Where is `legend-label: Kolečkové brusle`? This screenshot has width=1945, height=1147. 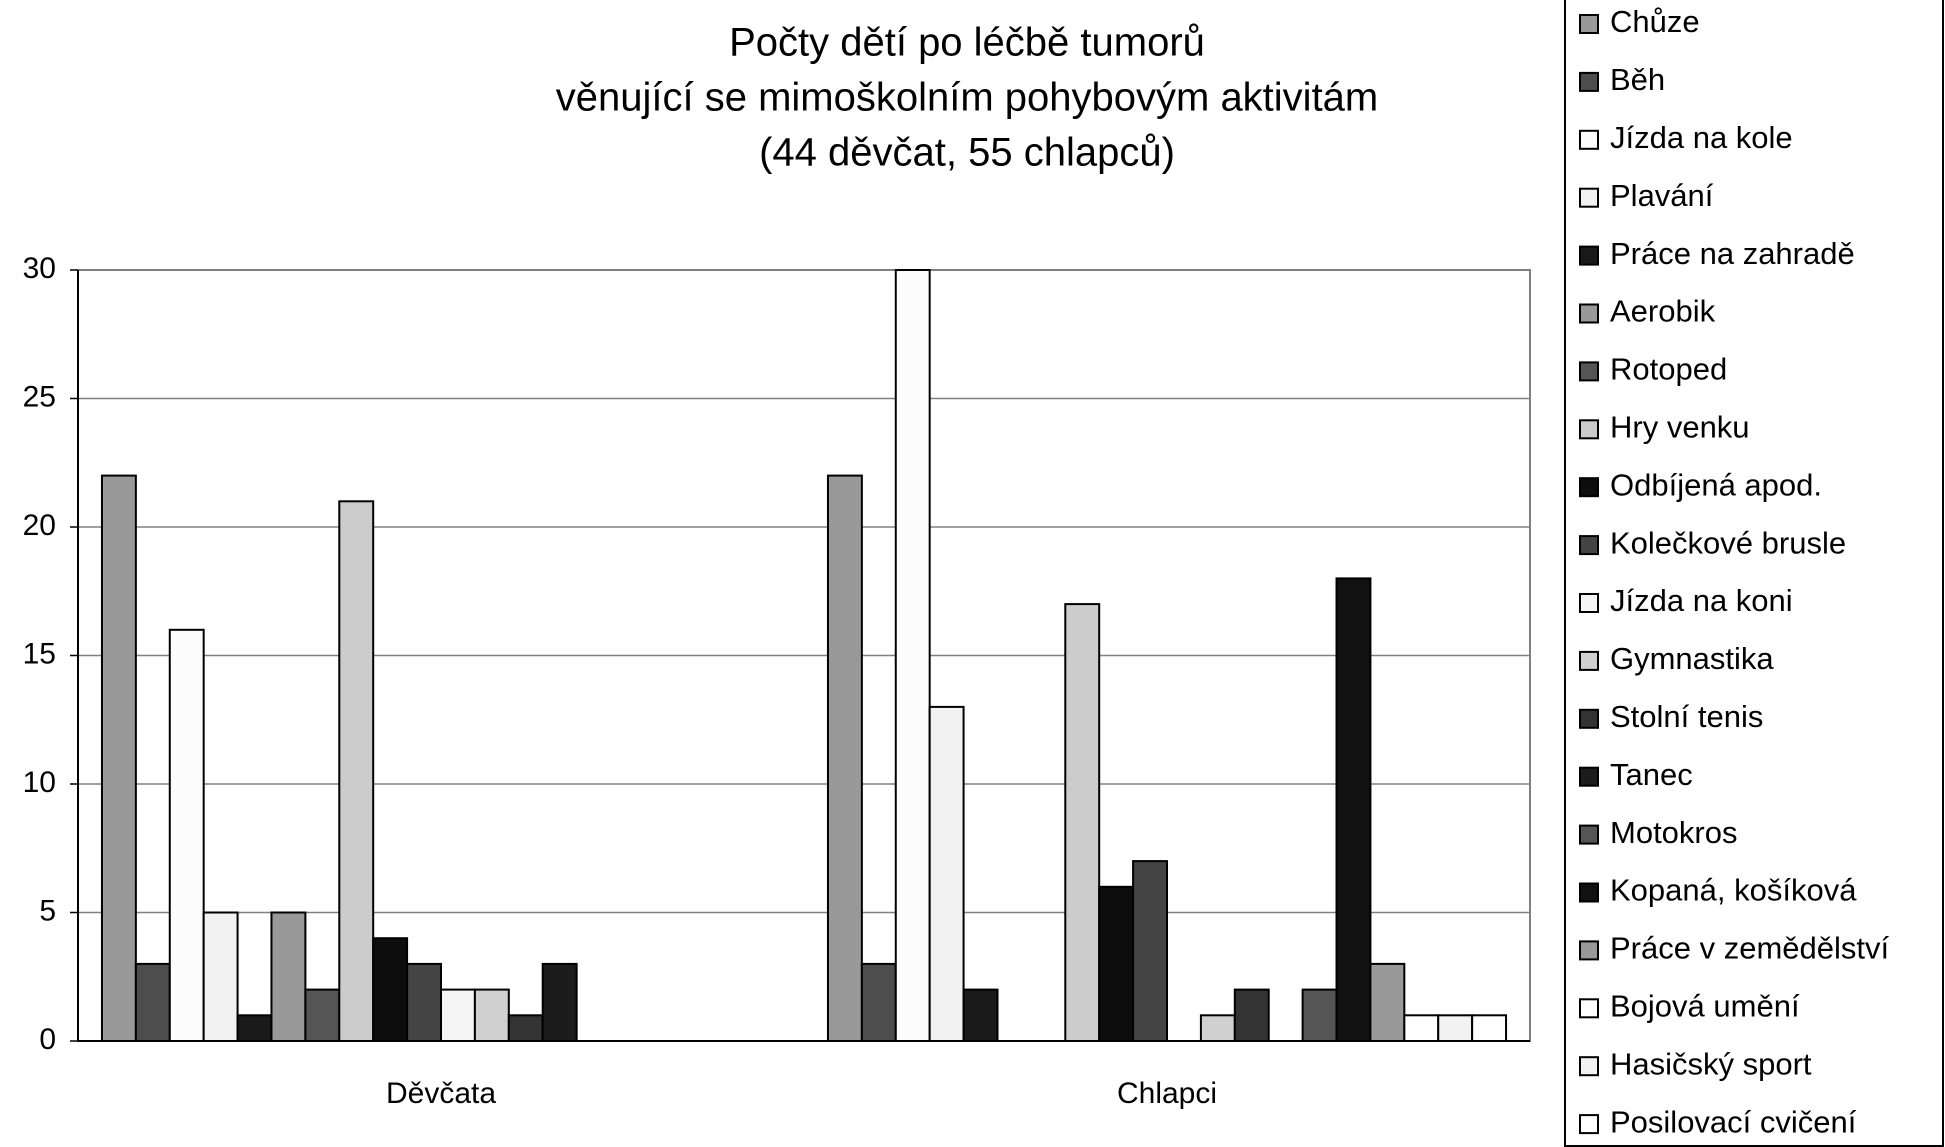
legend-label: Kolečkové brusle is located at coordinates (1728, 542).